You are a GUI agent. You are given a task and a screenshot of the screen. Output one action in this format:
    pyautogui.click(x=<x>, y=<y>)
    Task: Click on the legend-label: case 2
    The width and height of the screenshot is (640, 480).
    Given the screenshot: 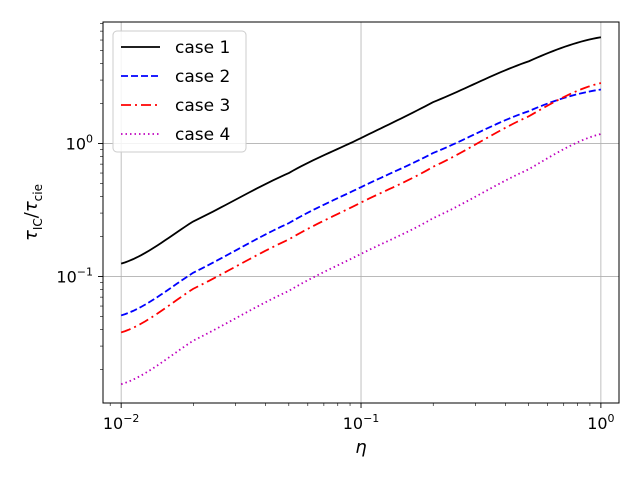 What is the action you would take?
    pyautogui.click(x=202, y=77)
    